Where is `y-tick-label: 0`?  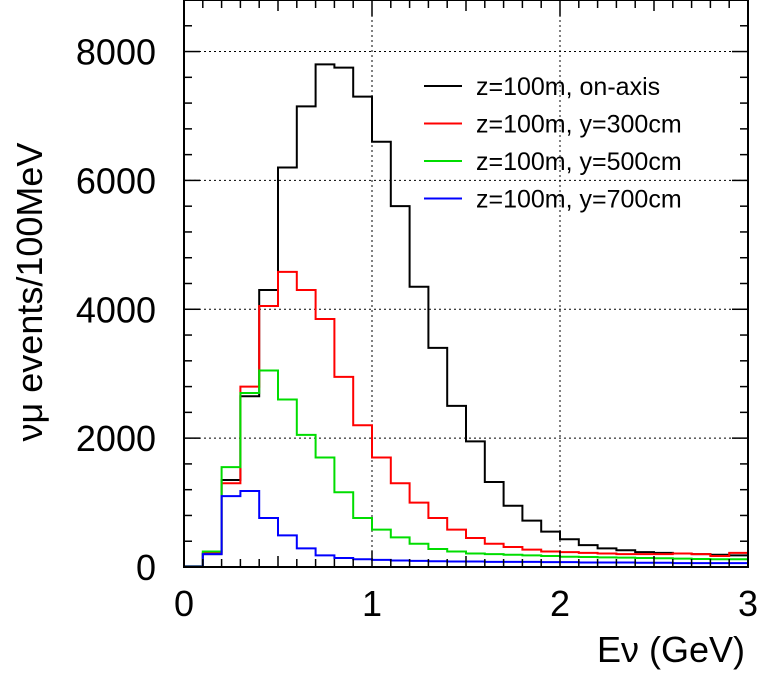 y-tick-label: 0 is located at coordinates (146, 567).